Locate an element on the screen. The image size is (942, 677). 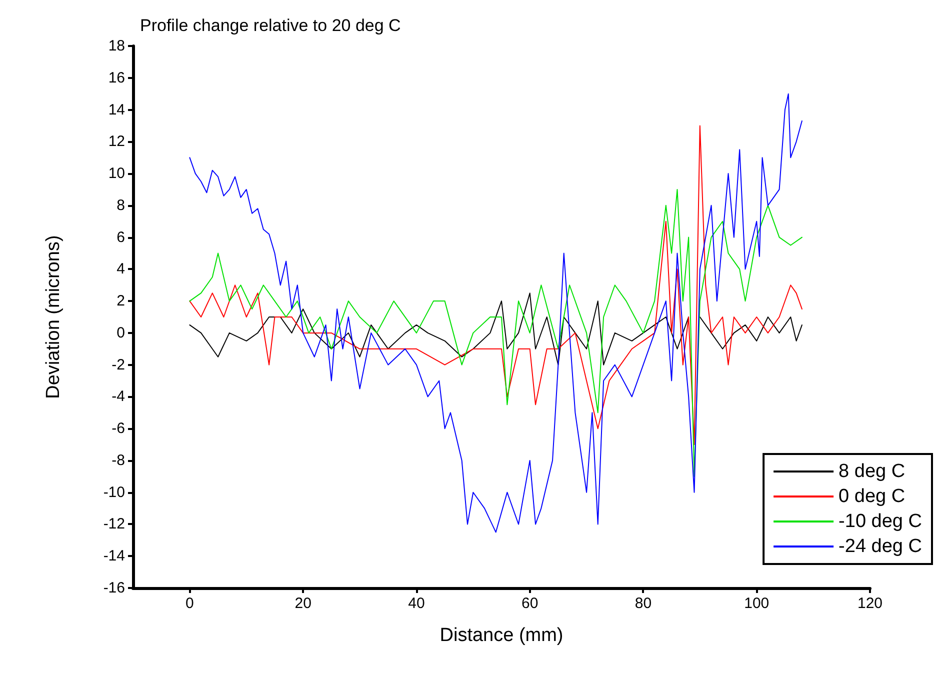
y-tick-label: -6 is located at coordinates (118, 429).